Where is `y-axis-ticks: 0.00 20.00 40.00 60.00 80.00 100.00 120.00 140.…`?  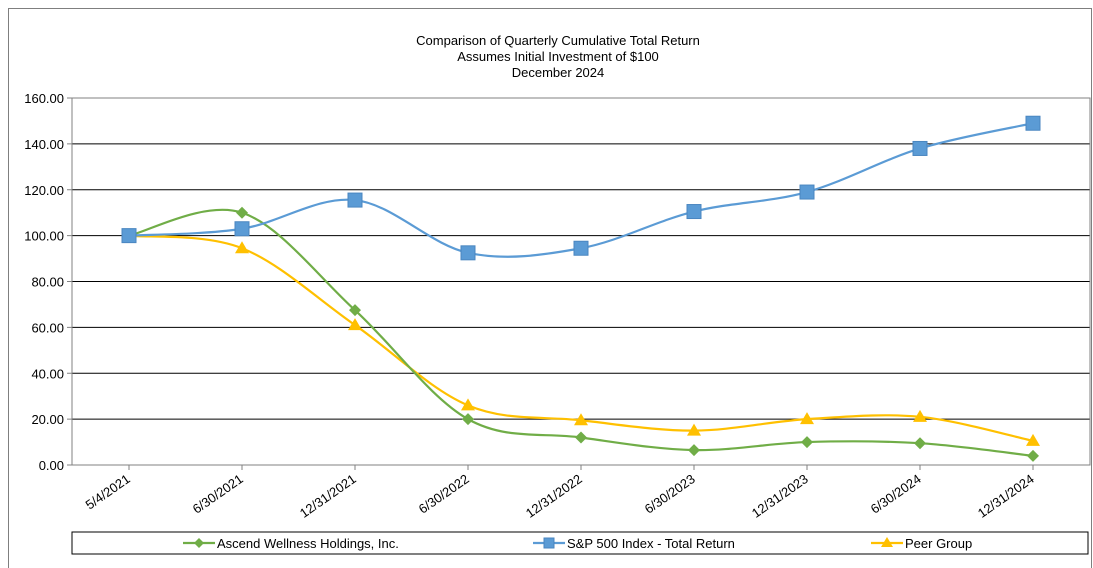 y-axis-ticks: 0.00 20.00 40.00 60.00 80.00 100.00 120.00 140.… is located at coordinates (48, 282).